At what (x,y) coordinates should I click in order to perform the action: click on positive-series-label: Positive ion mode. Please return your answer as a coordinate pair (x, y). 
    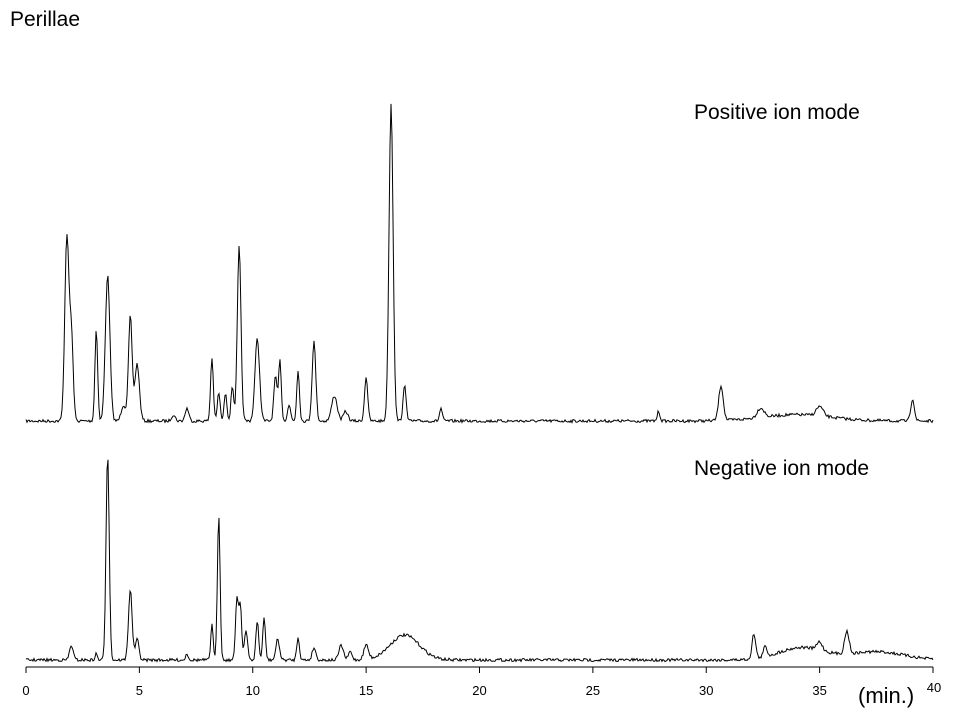
    Looking at the image, I should click on (777, 112).